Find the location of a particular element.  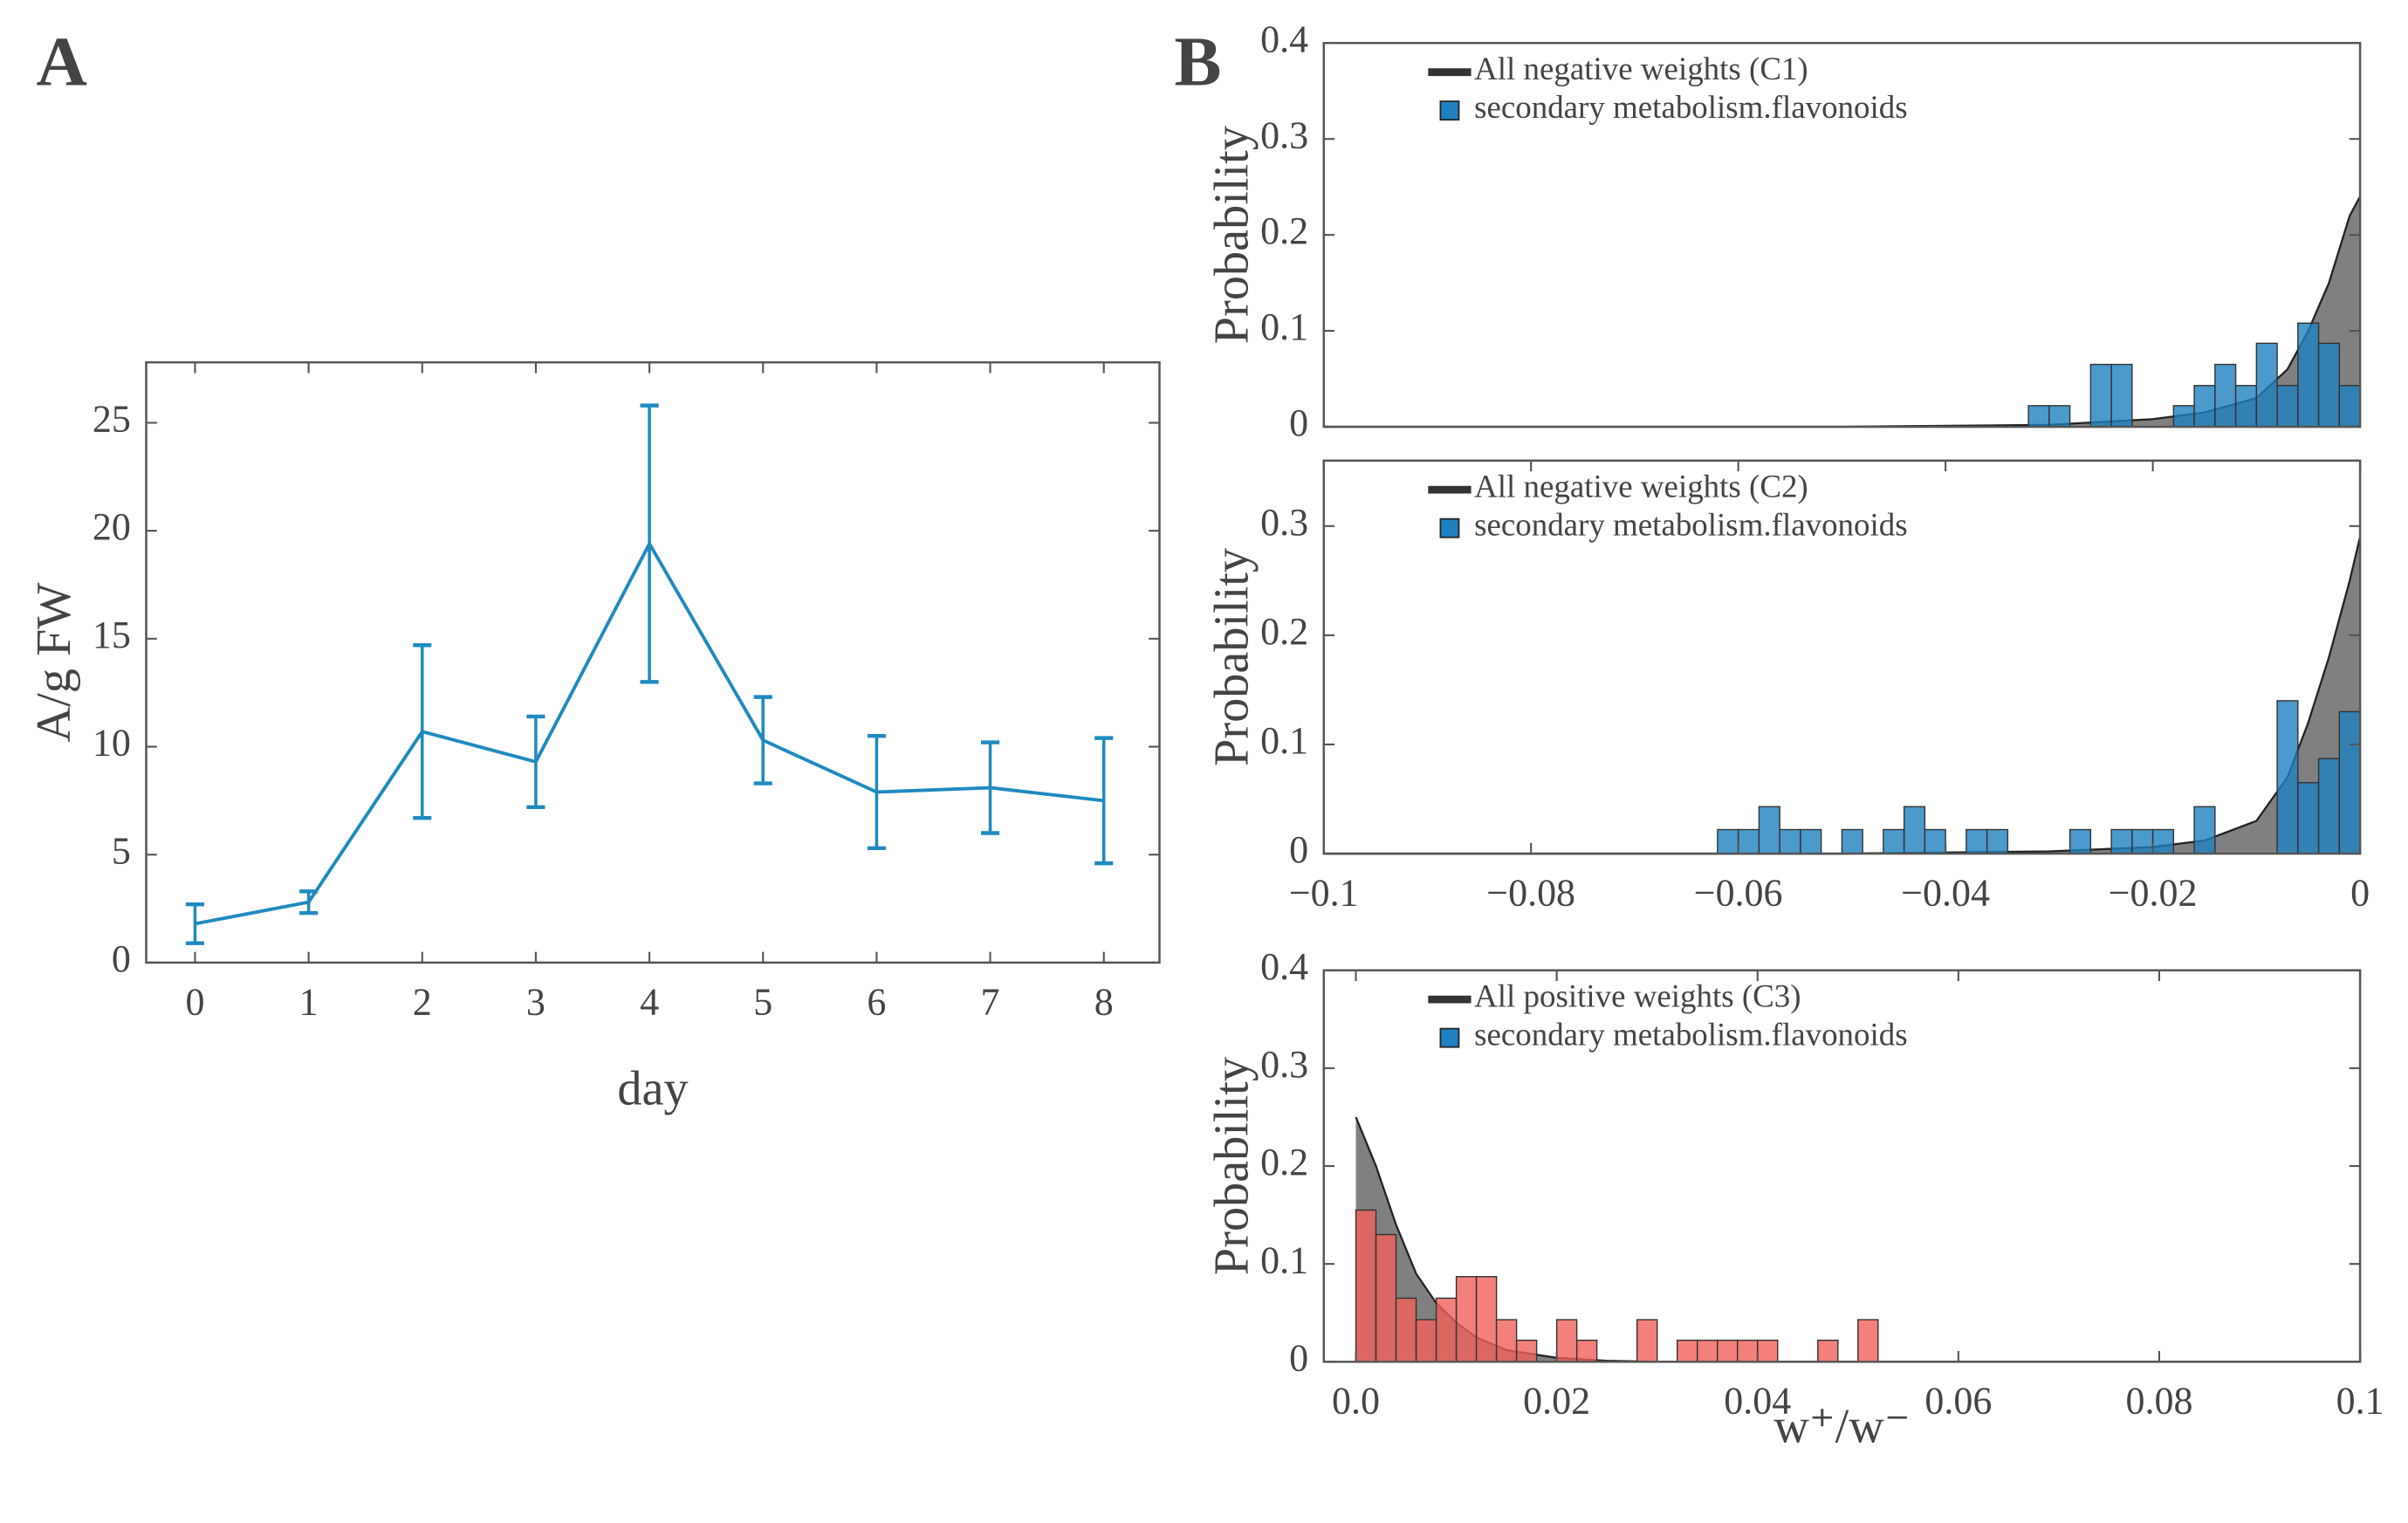

x-tick-label: −0.08 is located at coordinates (1530, 892).